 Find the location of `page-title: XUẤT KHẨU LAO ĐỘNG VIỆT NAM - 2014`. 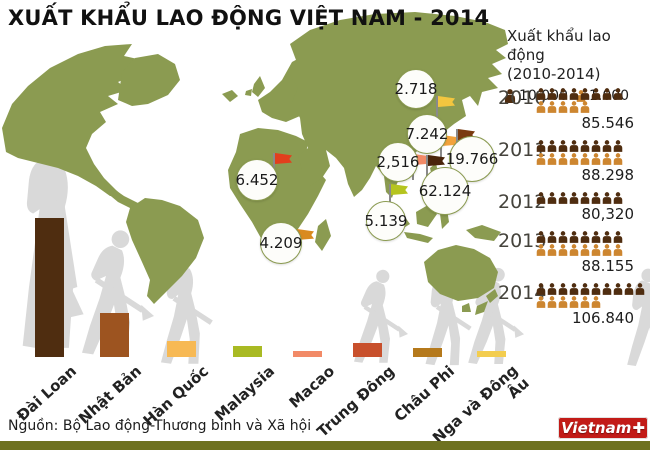

page-title: XUẤT KHẨU LAO ĐỘNG VIỆT NAM - 2014 is located at coordinates (249, 18).